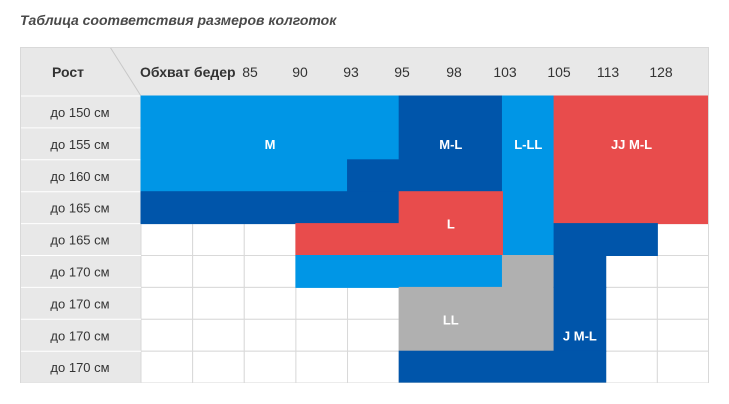  What do you see at coordinates (631, 160) in the screenshot?
I see `zone-jj-m-l-region` at bounding box center [631, 160].